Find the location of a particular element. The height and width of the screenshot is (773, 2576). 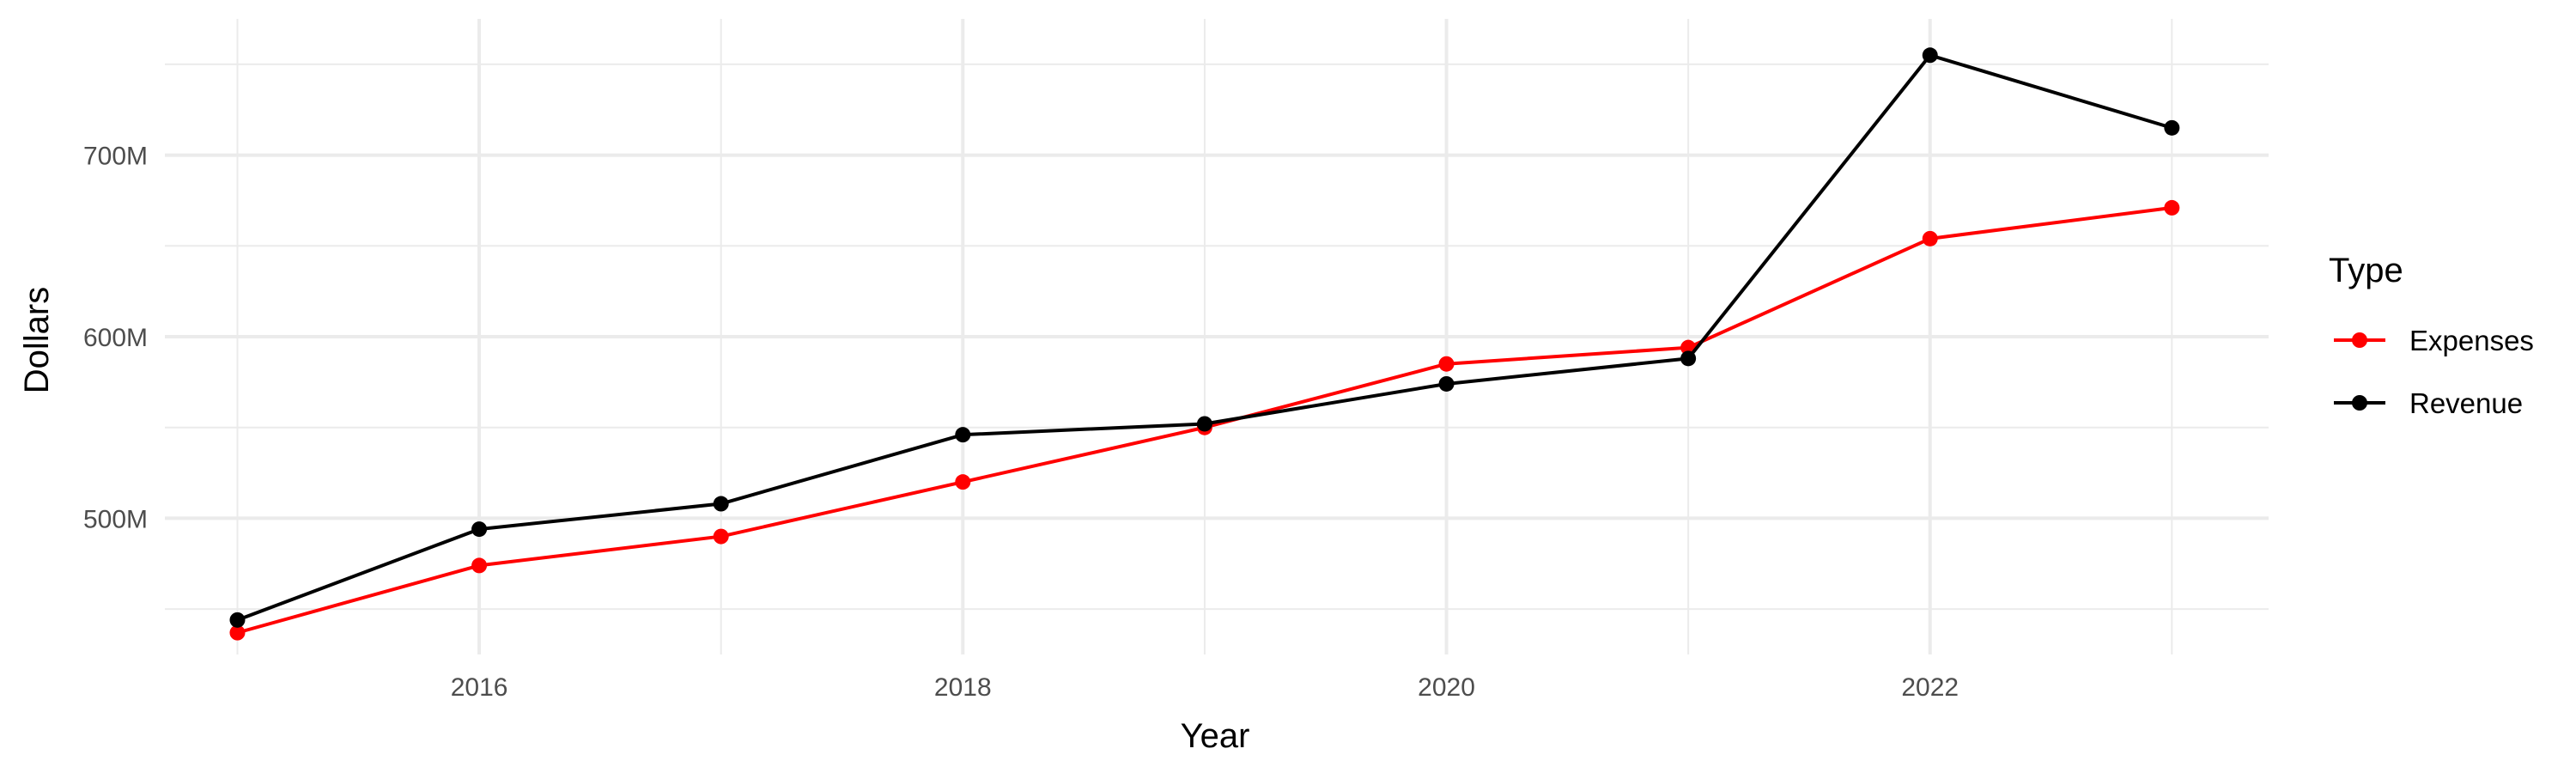

x-tick-label: 2016 is located at coordinates (479, 687).